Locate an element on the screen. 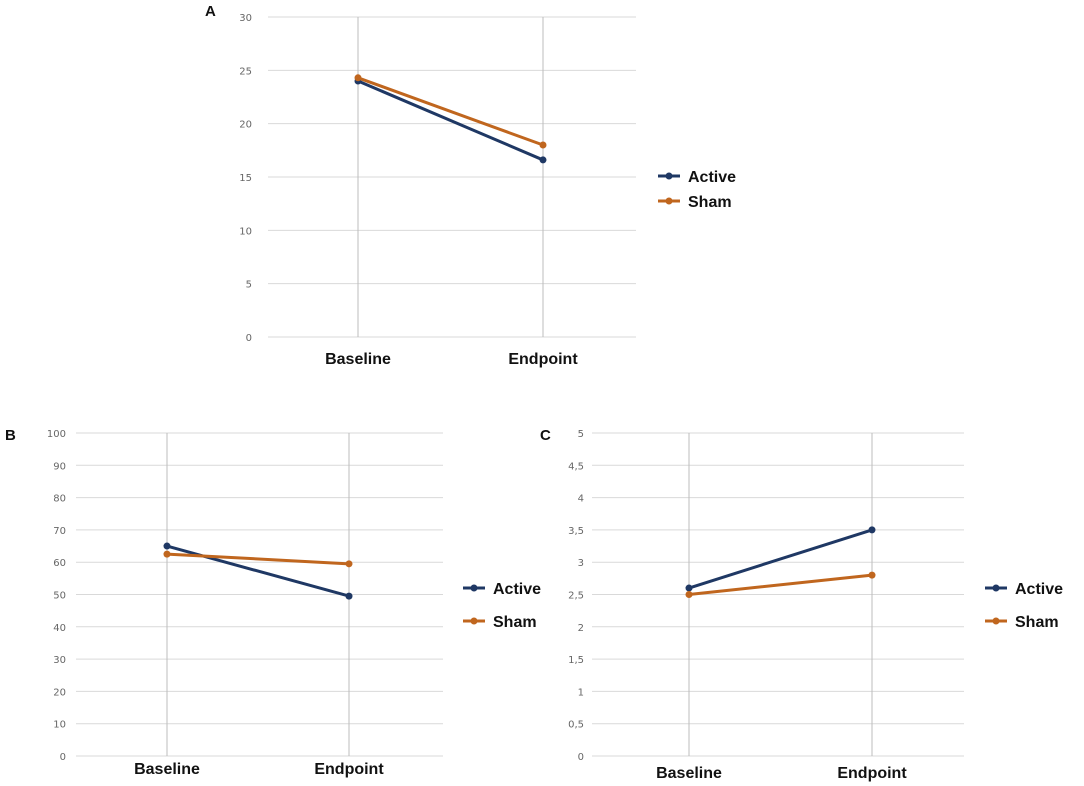 The image size is (1084, 786). y-tick-label: 1 is located at coordinates (581, 692).